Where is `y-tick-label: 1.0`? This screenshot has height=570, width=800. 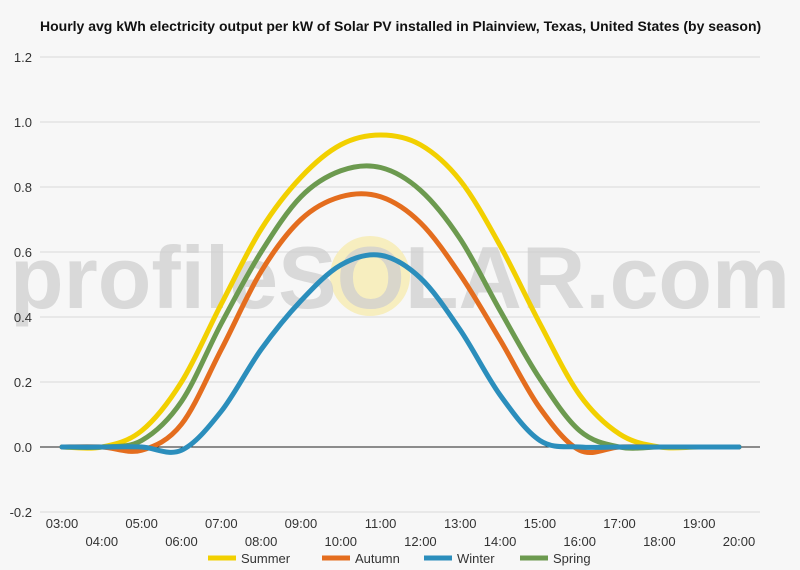 y-tick-label: 1.0 is located at coordinates (23, 122).